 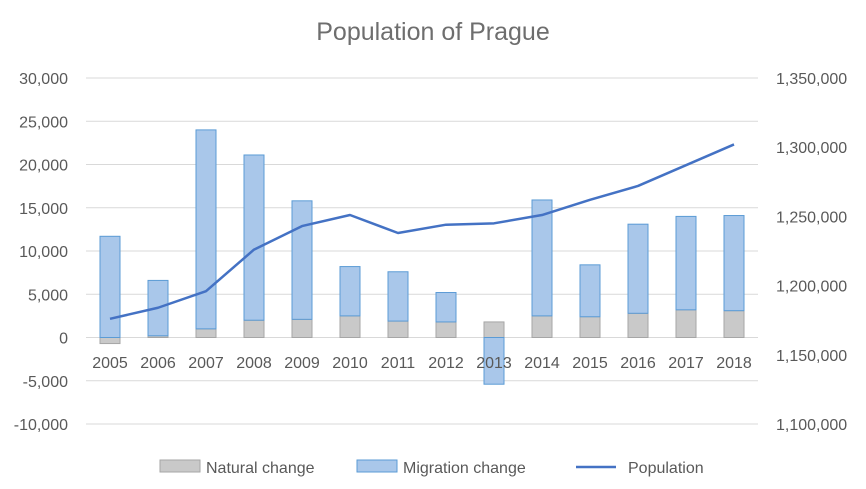 What do you see at coordinates (464, 468) in the screenshot?
I see `legend-label-migration-change: Migration change` at bounding box center [464, 468].